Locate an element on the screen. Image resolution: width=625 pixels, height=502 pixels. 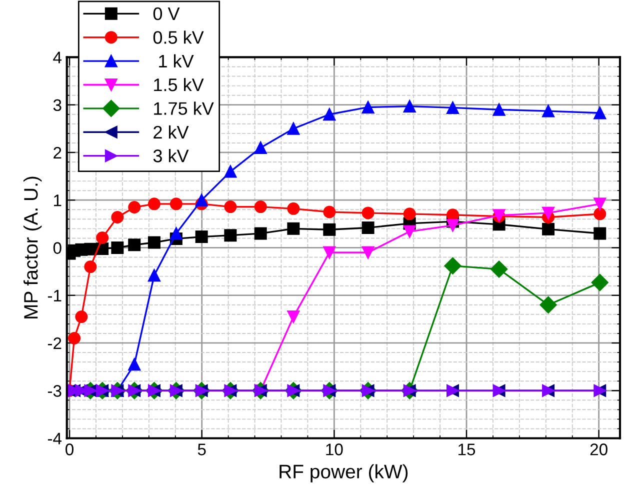
x-tick-label: 20 is located at coordinates (599, 450).